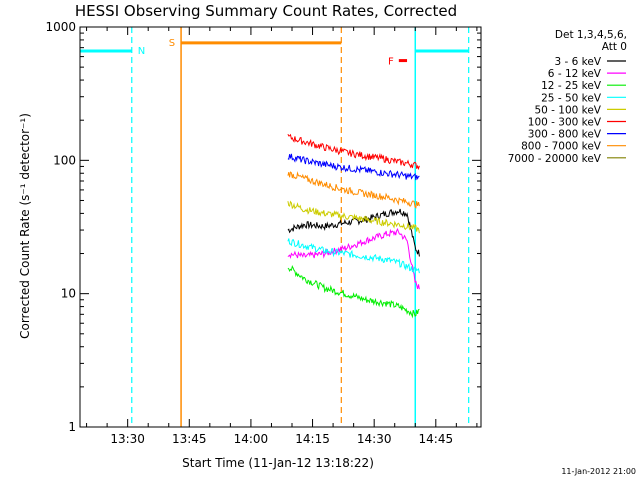  What do you see at coordinates (25, 226) in the screenshot?
I see `y-axis-label: Corrected Count Rate (s⁻¹ detector⁻¹)` at bounding box center [25, 226].